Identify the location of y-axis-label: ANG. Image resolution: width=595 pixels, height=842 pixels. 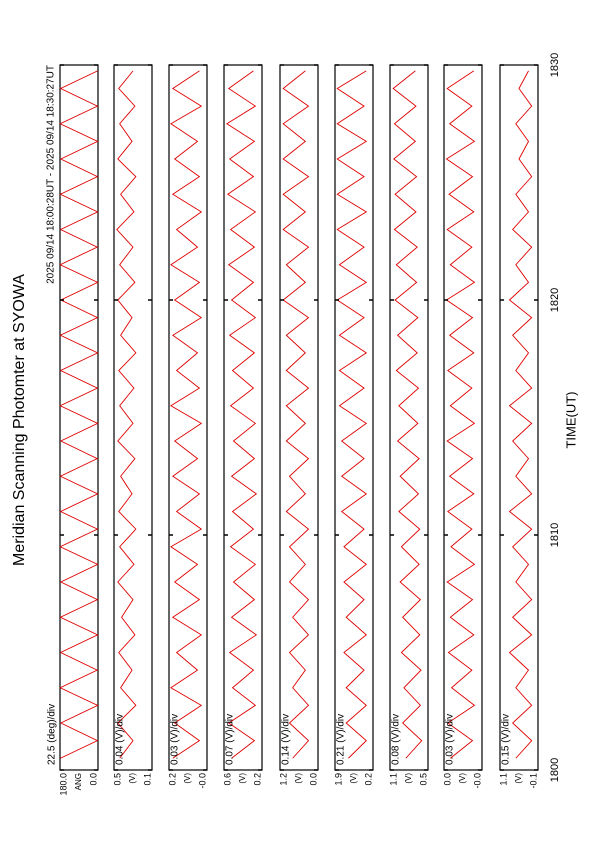
(78, 781).